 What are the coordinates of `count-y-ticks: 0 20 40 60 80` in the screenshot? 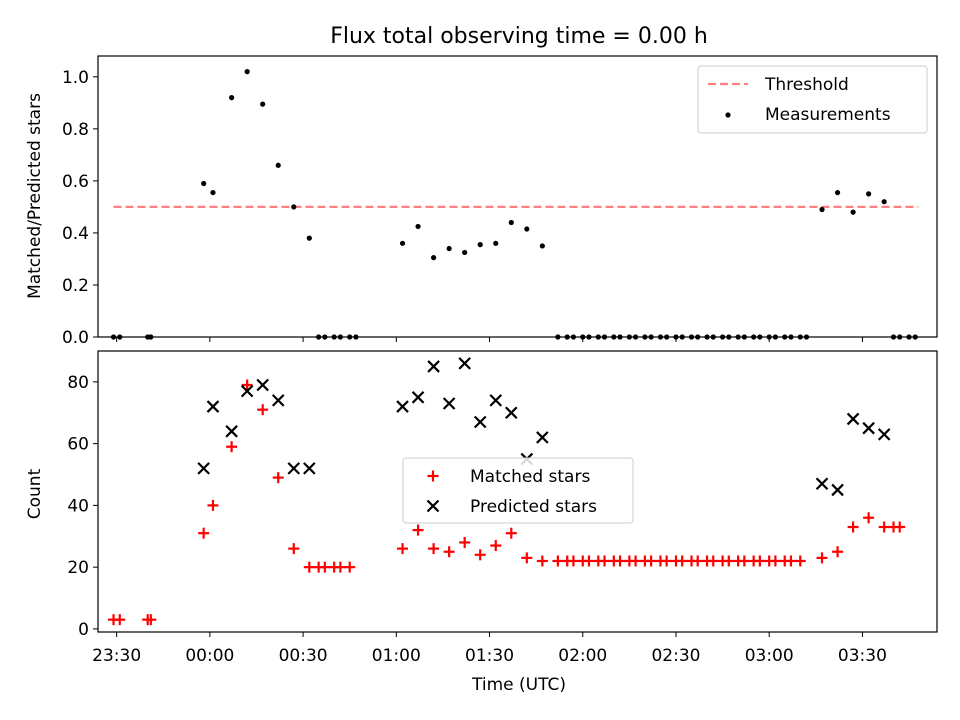 It's located at (82, 506).